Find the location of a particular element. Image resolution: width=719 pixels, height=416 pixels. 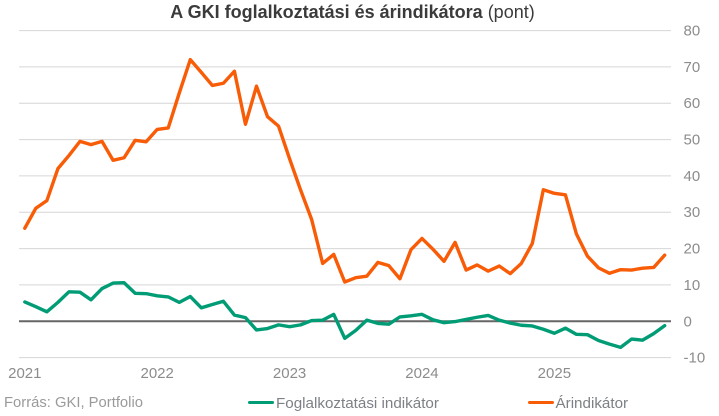

y-axis-label: 40 is located at coordinates (692, 176).